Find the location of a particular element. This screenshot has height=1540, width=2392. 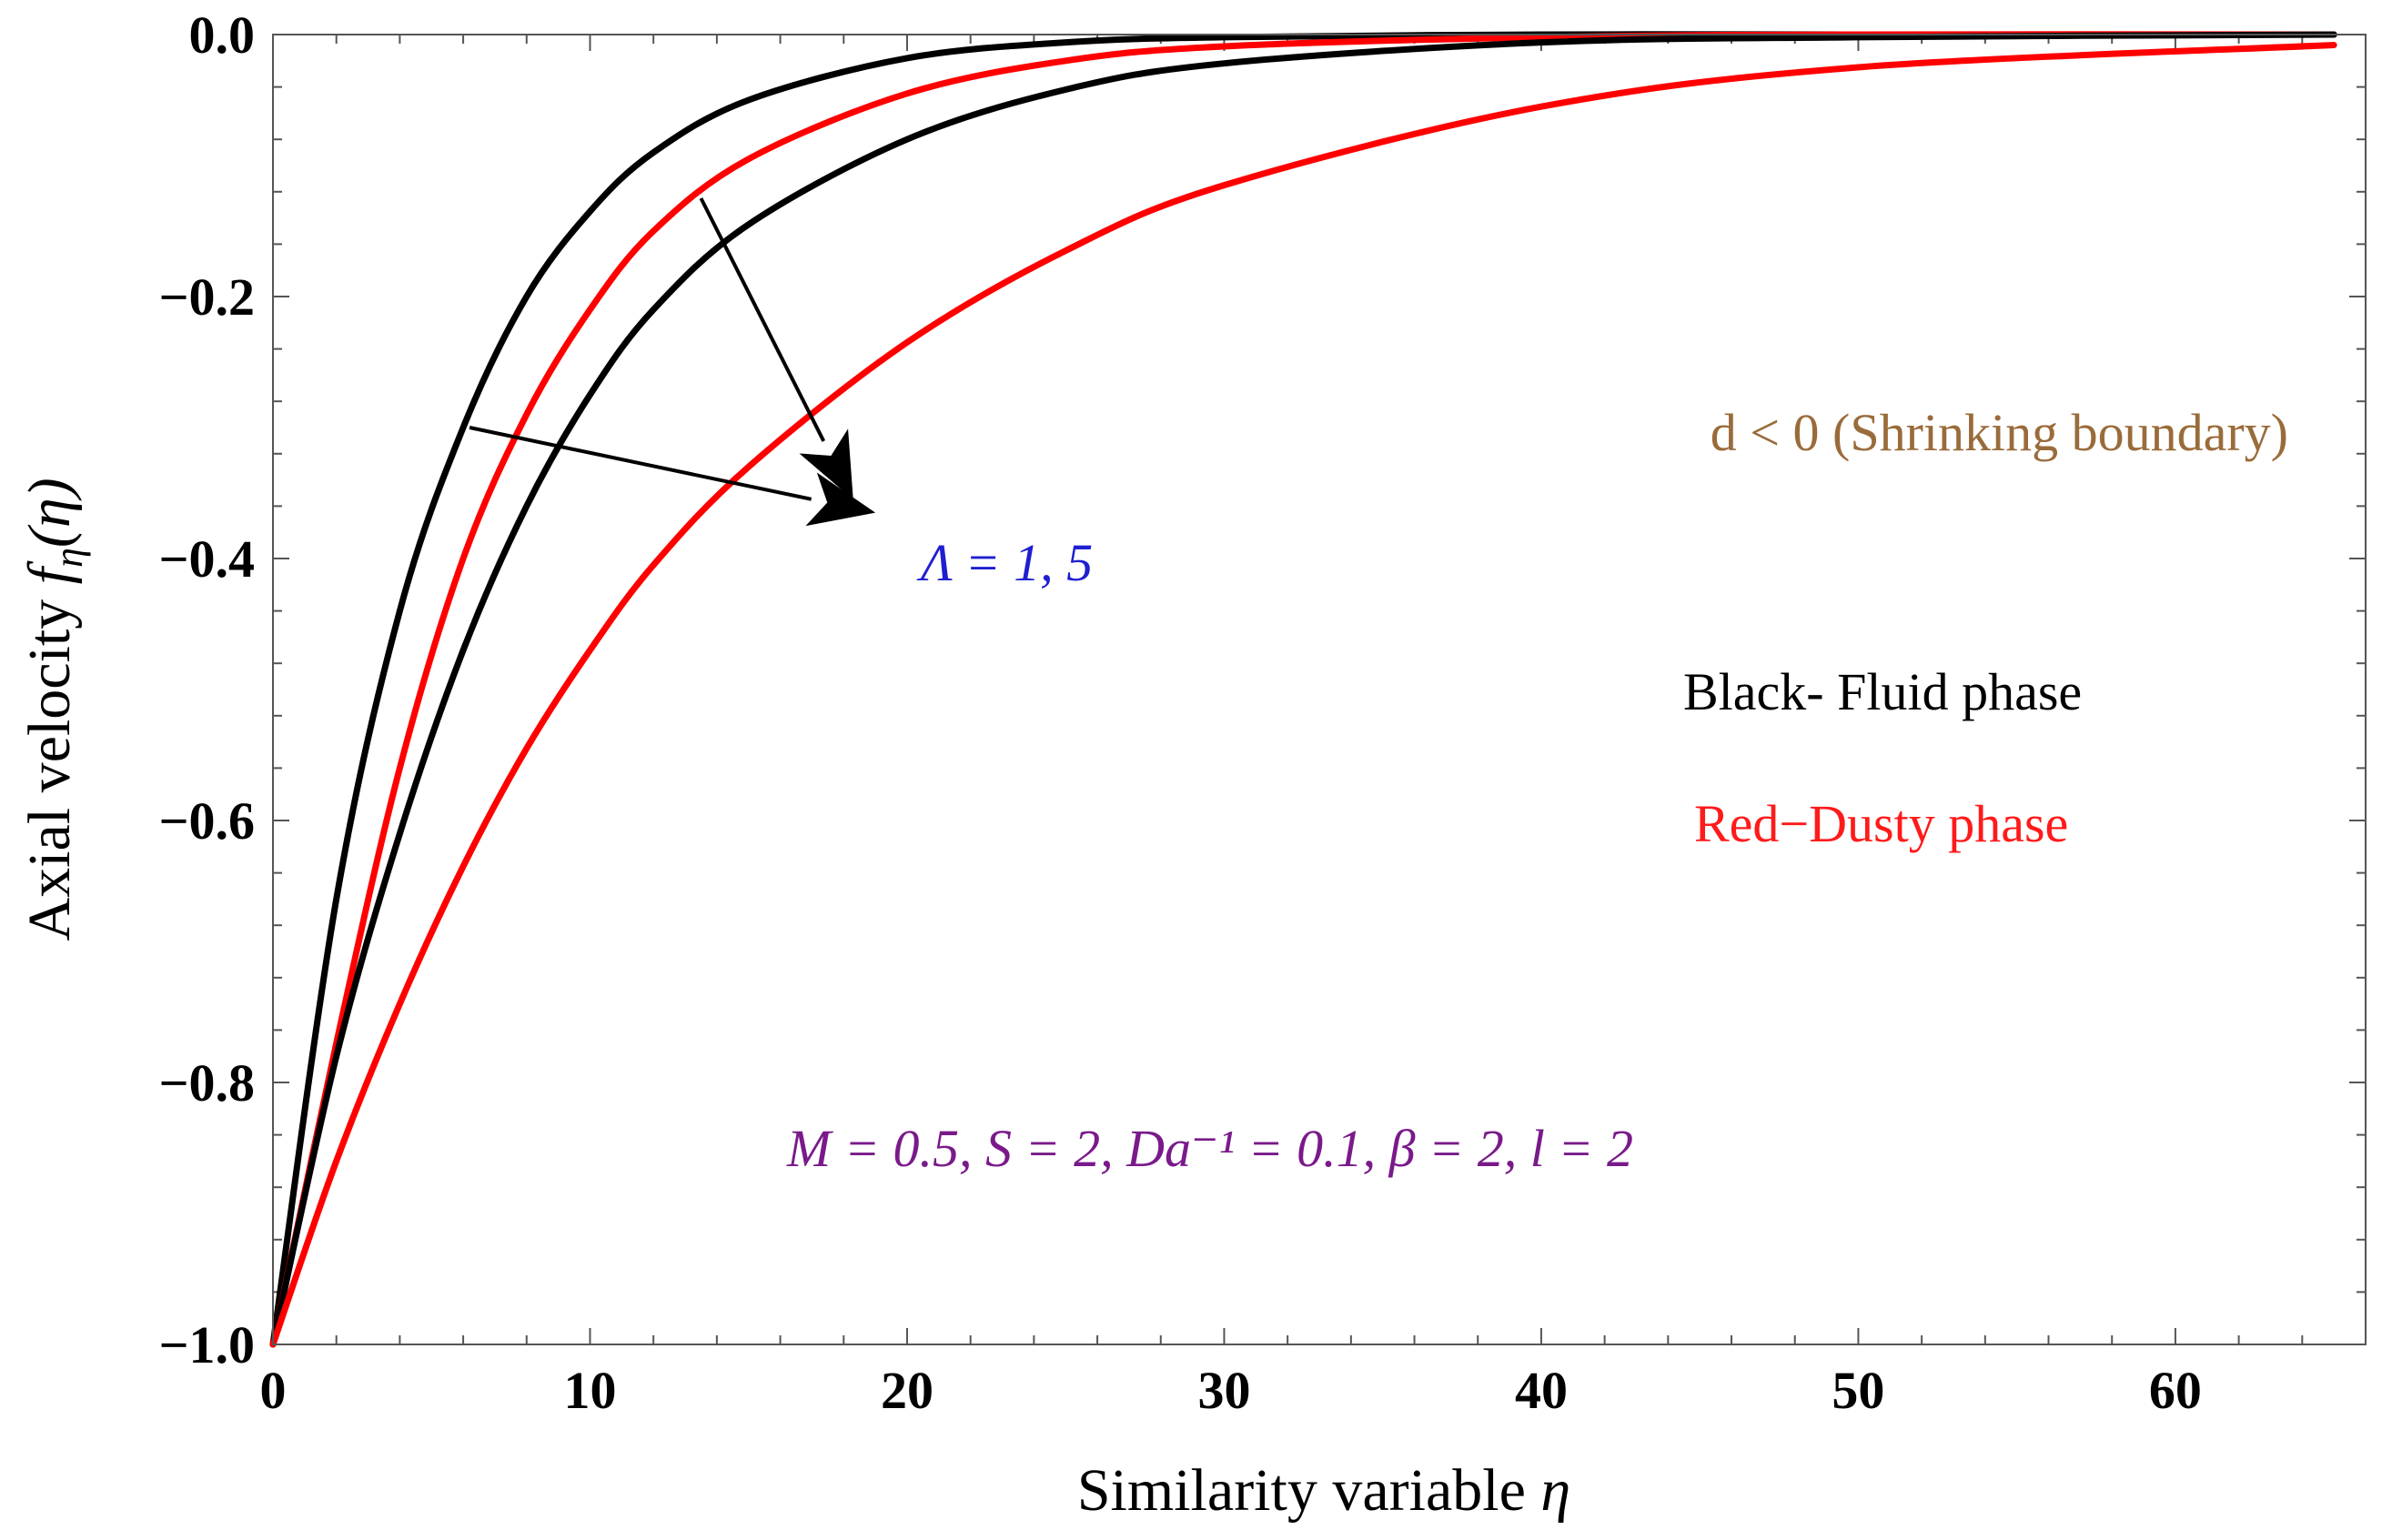

dusty-phase-legend: Red−Dusty phase is located at coordinates (1881, 823).